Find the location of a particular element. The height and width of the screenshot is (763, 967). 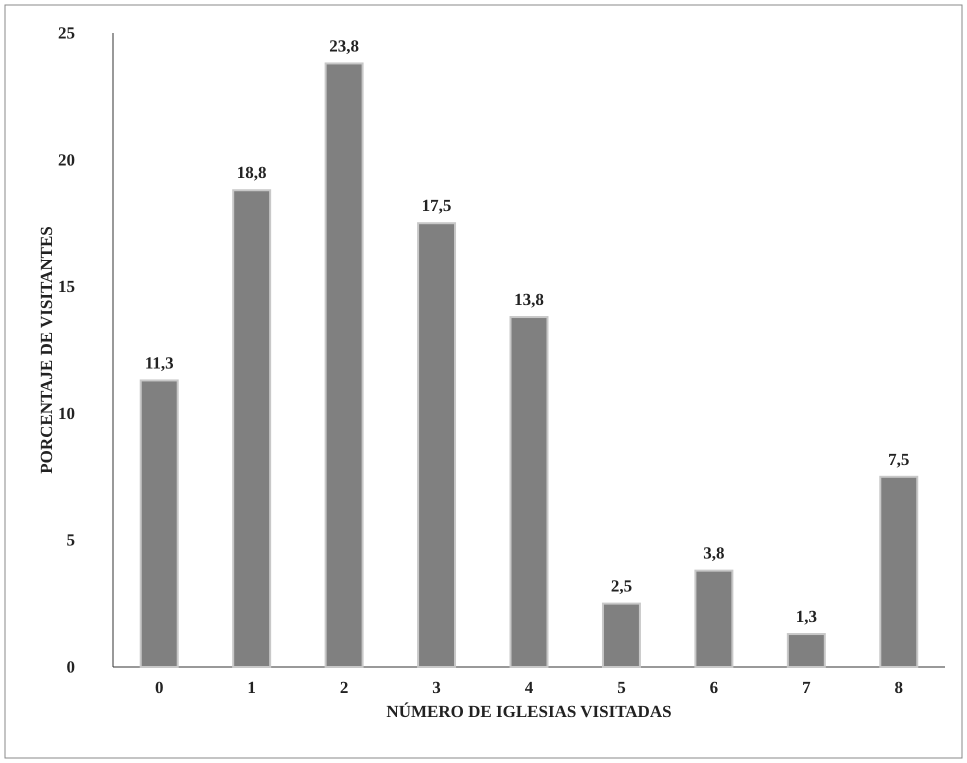

data-label: 3,8 is located at coordinates (714, 553).